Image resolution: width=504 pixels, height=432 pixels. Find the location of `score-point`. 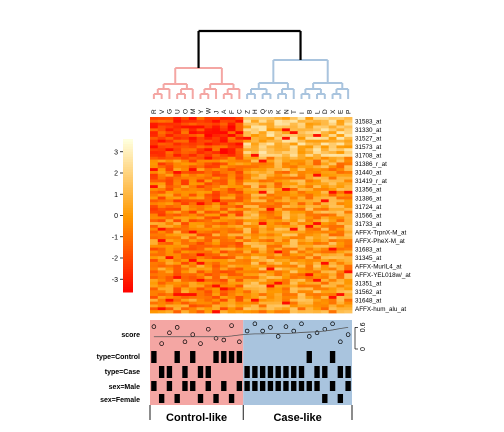

score-point is located at coordinates (255, 324).